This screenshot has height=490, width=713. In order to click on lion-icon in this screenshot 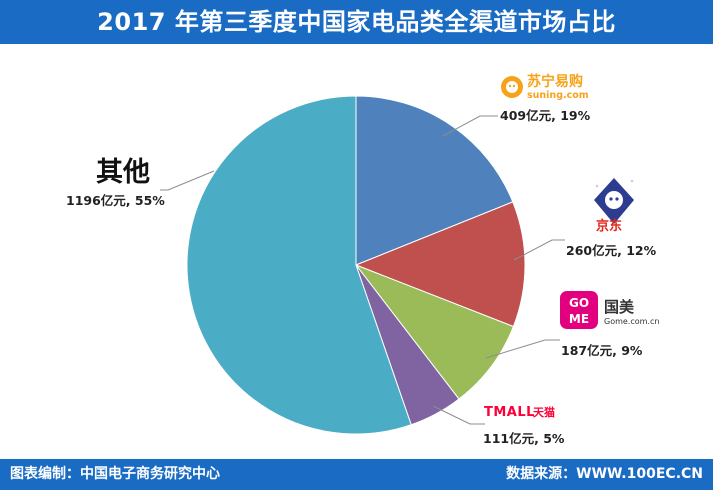, I will do `click(512, 87)`.